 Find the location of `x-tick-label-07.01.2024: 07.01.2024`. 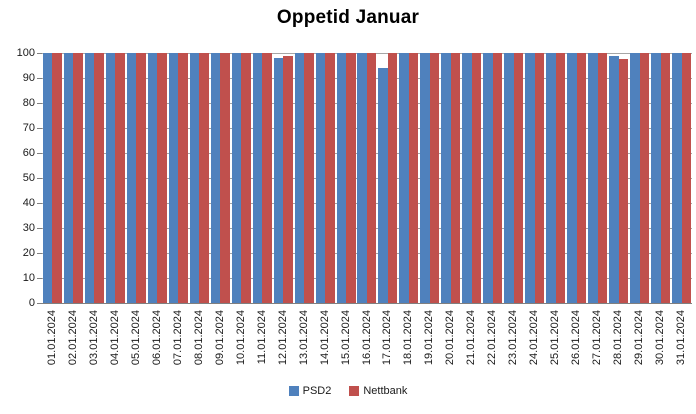

x-tick-label-07.01.2024: 07.01.2024 is located at coordinates (177, 338).